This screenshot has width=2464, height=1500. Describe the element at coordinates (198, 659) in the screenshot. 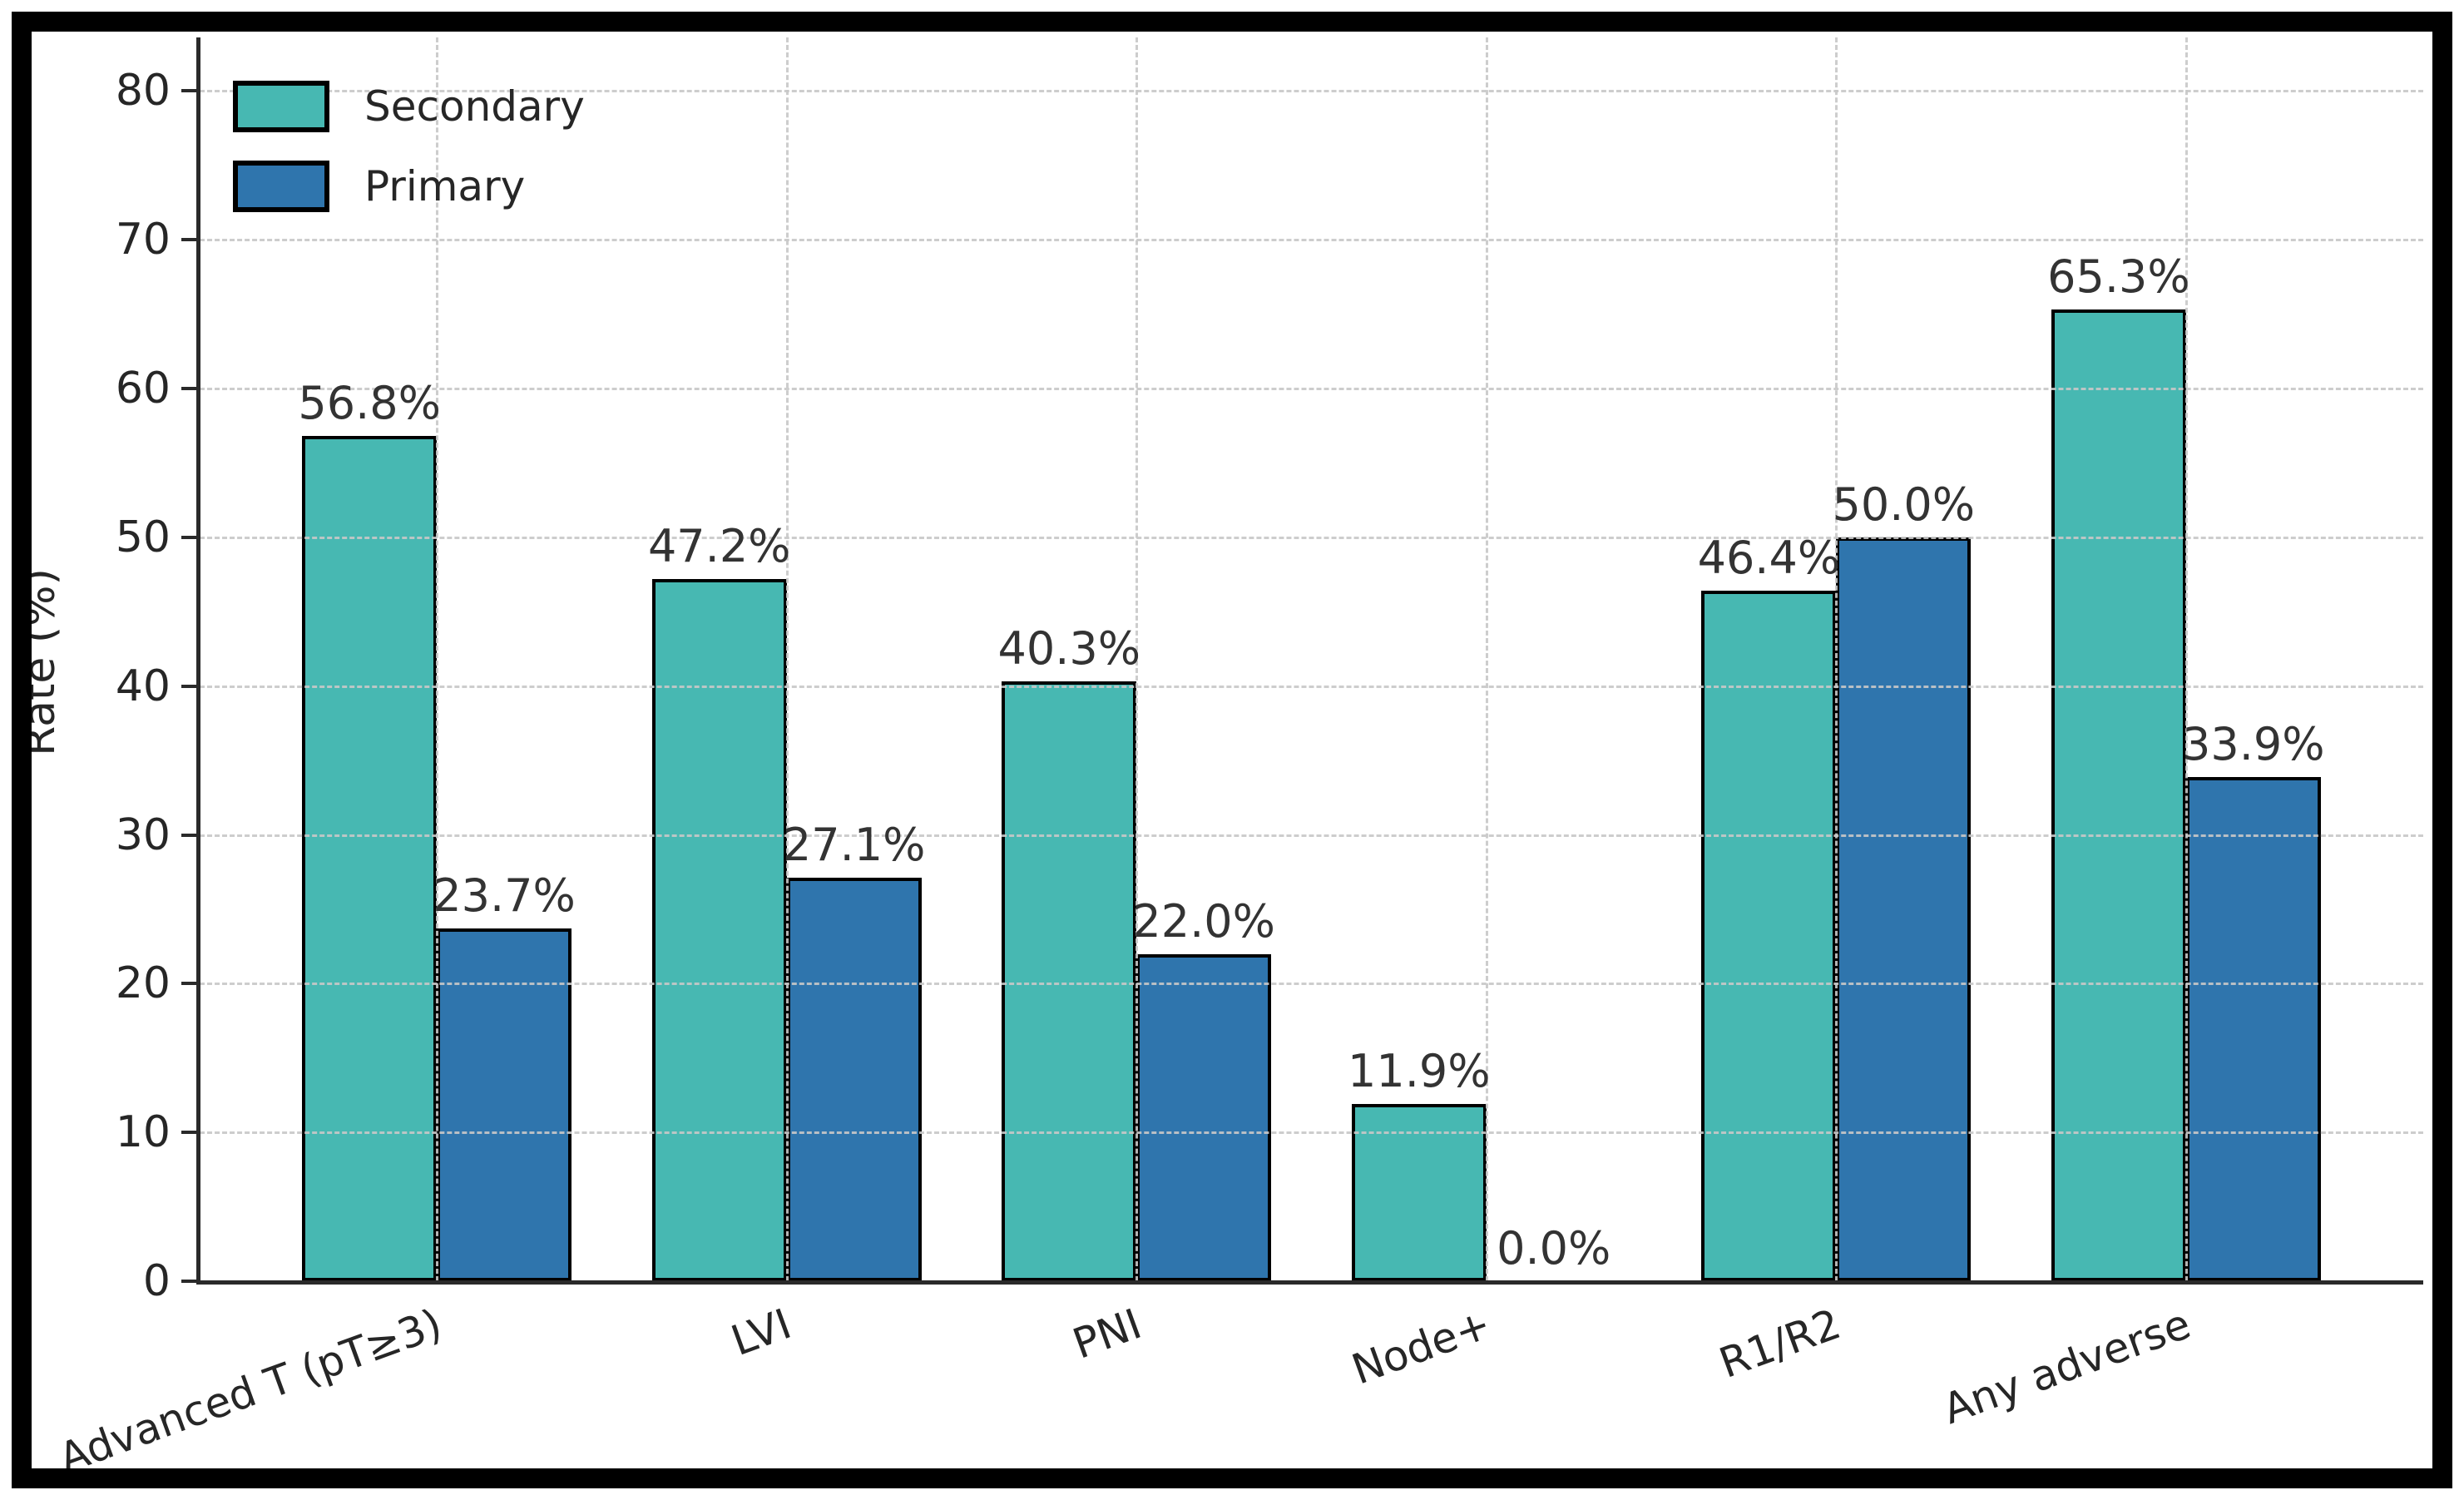

I see `y-axis-spine` at that location.